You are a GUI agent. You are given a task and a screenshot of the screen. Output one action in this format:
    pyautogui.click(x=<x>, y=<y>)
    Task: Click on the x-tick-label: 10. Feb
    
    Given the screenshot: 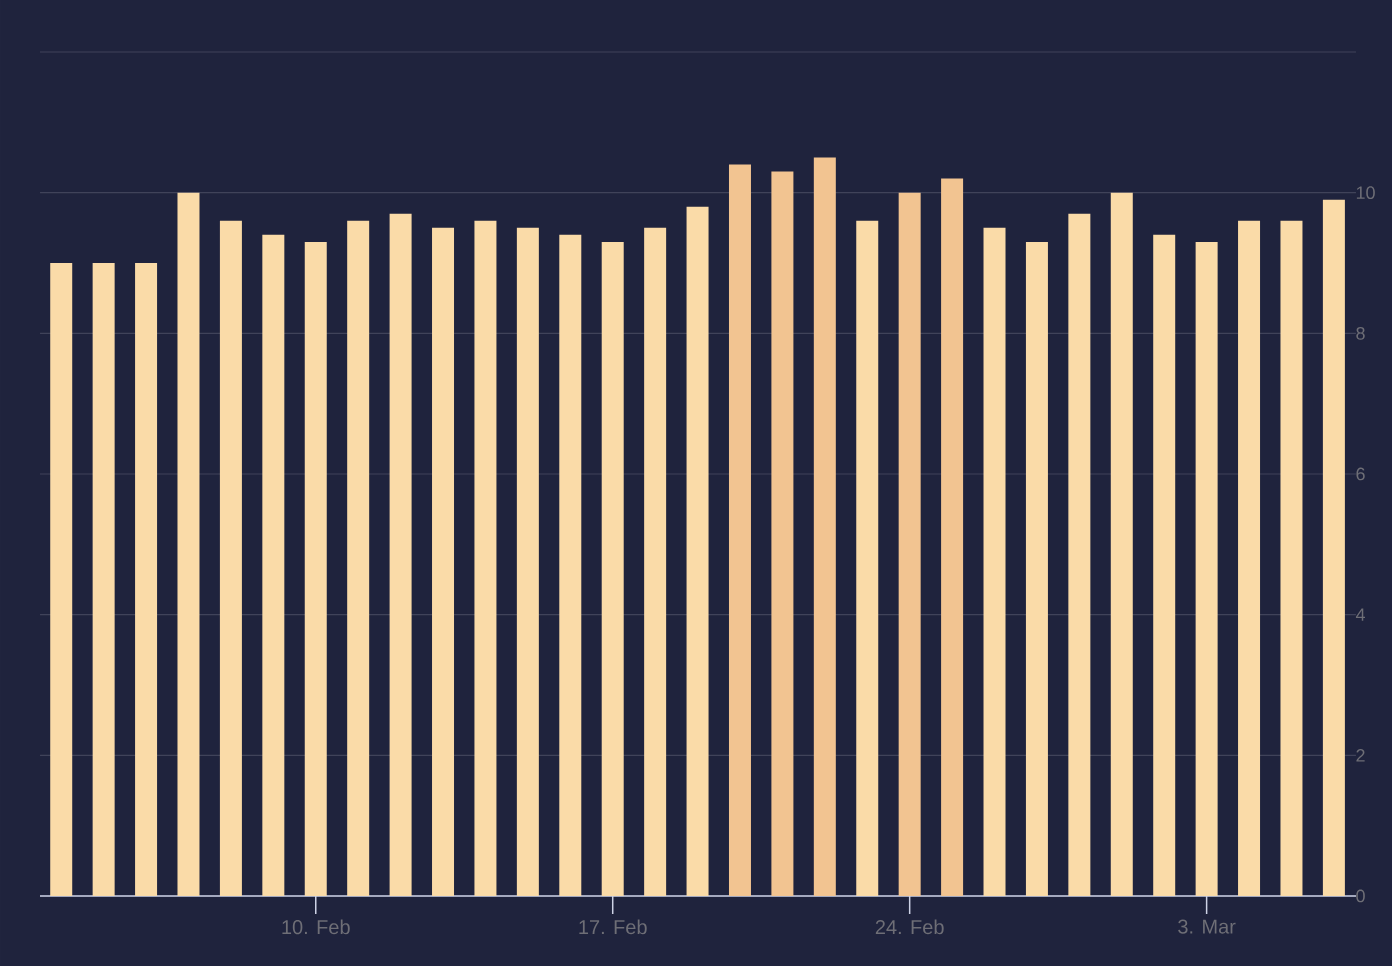 What is the action you would take?
    pyautogui.click(x=316, y=927)
    